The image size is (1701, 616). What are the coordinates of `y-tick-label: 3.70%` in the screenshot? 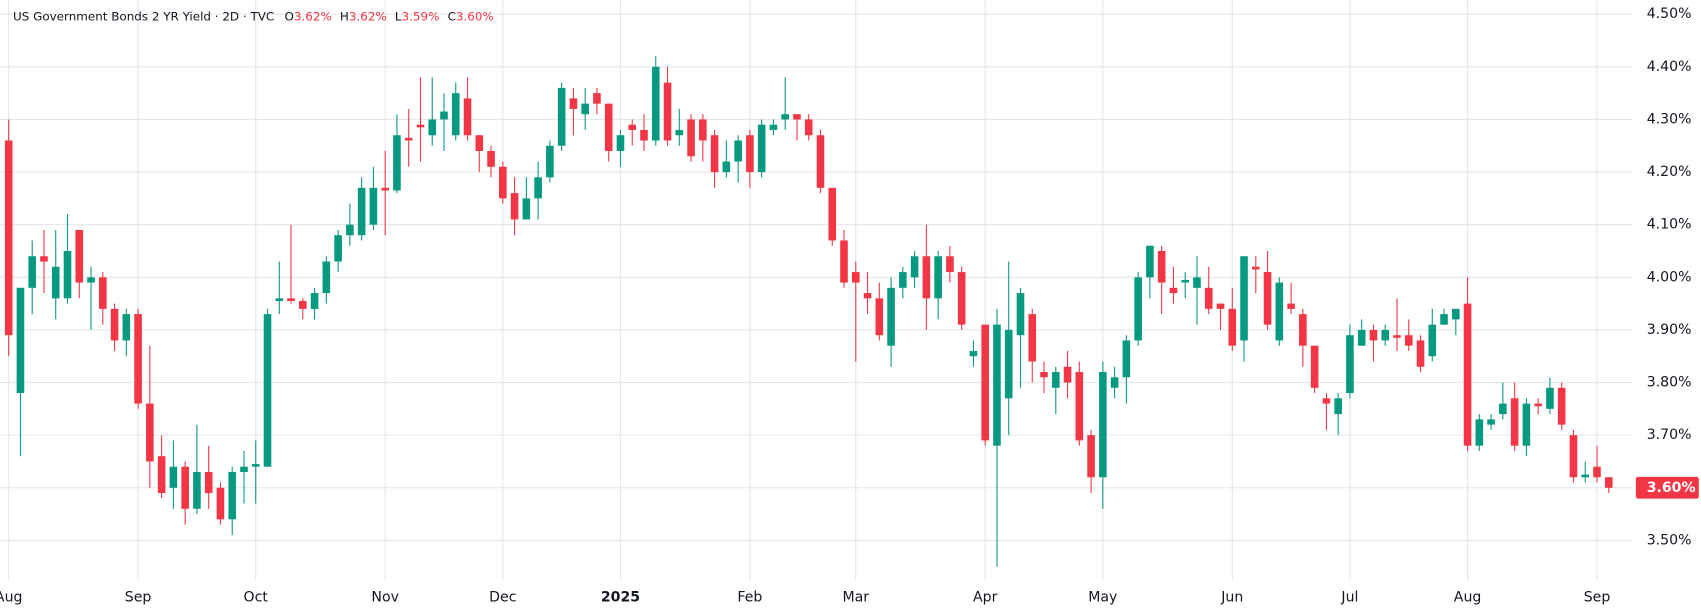 It's located at (1669, 435).